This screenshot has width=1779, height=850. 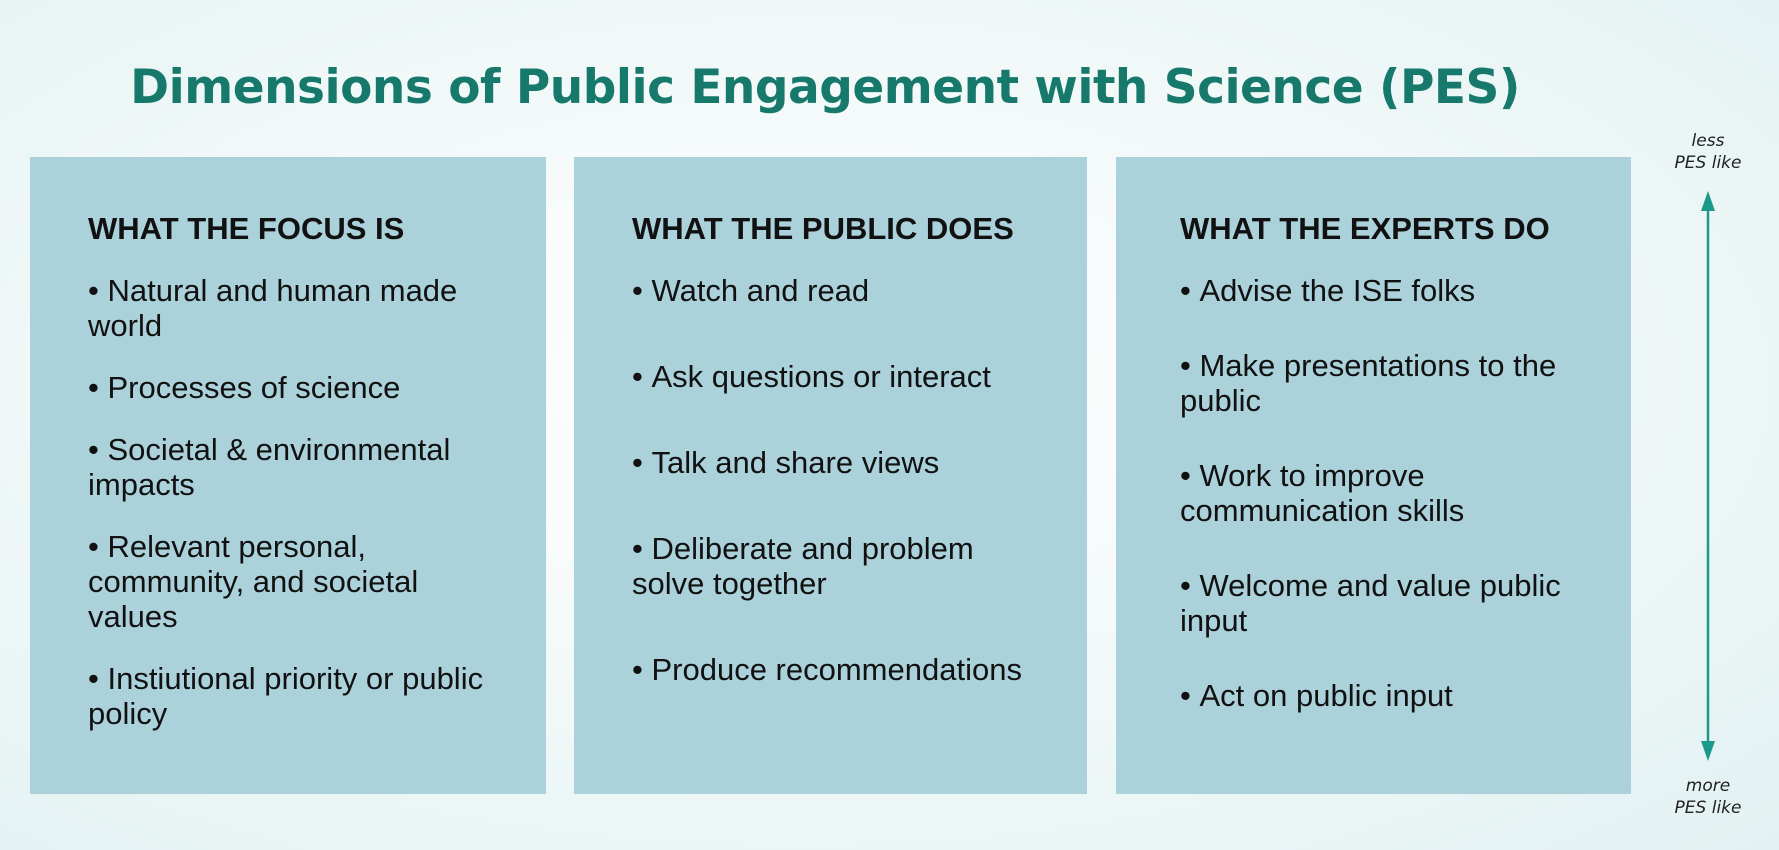 What do you see at coordinates (1405, 695) in the screenshot?
I see `list-item: Act on public input` at bounding box center [1405, 695].